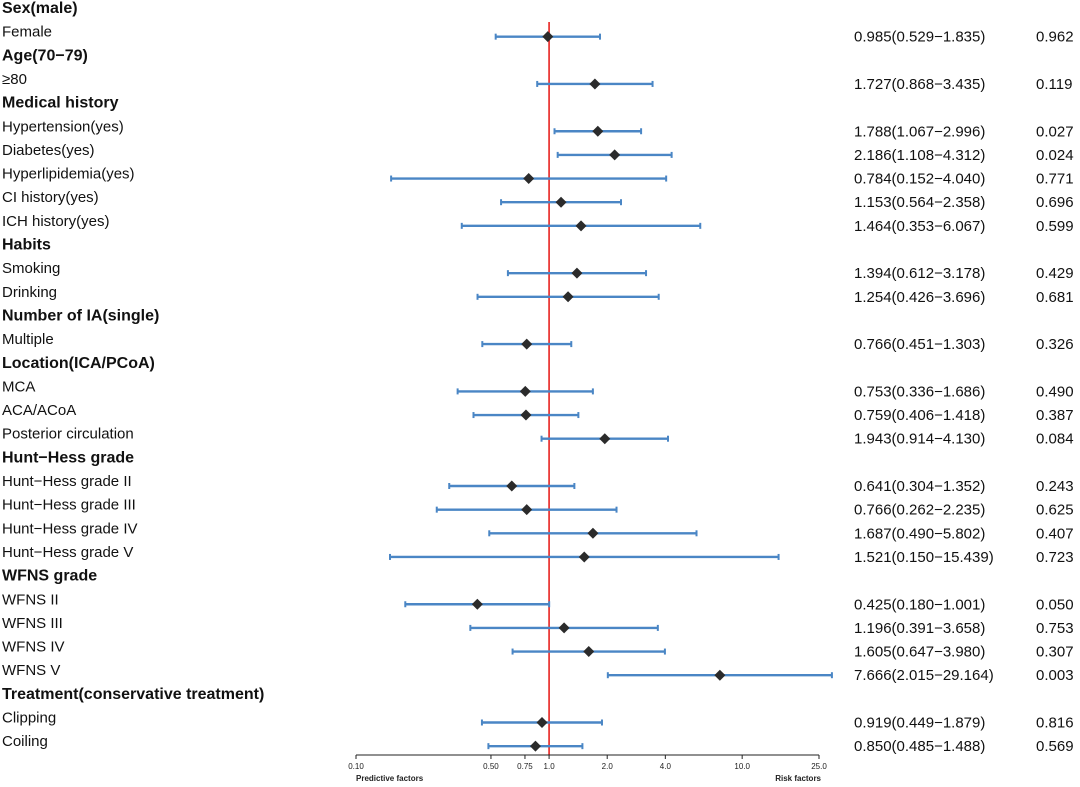 This screenshot has width=1080, height=787. Describe the element at coordinates (919, 155) in the screenshot. I see `or-ci-text: 2.186(1.108−4.312)` at that location.